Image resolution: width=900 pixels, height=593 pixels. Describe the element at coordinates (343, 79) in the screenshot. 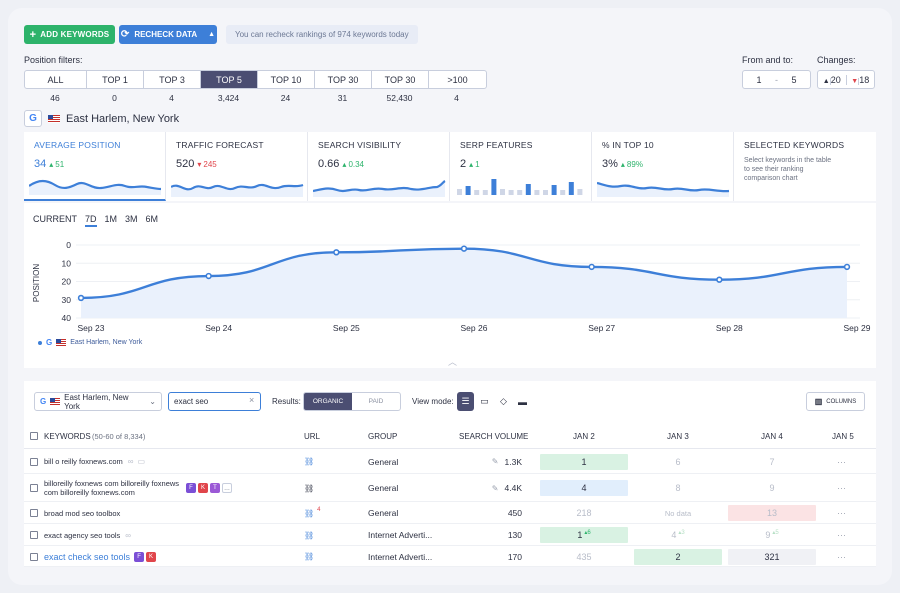

I see `position-filter-5: TOP 30` at that location.